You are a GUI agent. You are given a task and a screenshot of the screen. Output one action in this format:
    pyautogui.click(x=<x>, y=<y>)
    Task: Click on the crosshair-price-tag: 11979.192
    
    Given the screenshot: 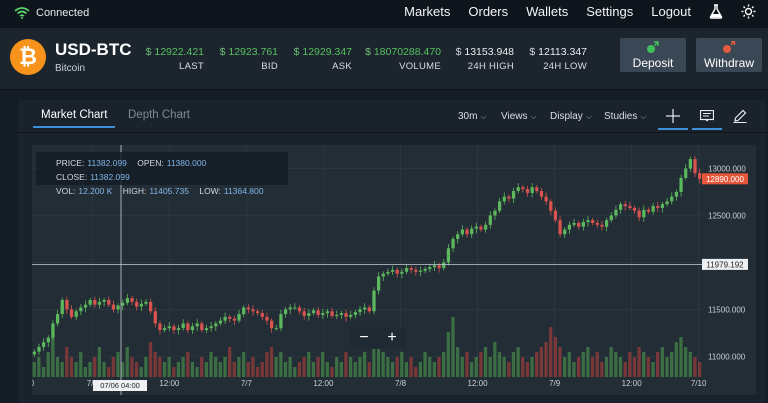 What is the action you would take?
    pyautogui.click(x=725, y=264)
    